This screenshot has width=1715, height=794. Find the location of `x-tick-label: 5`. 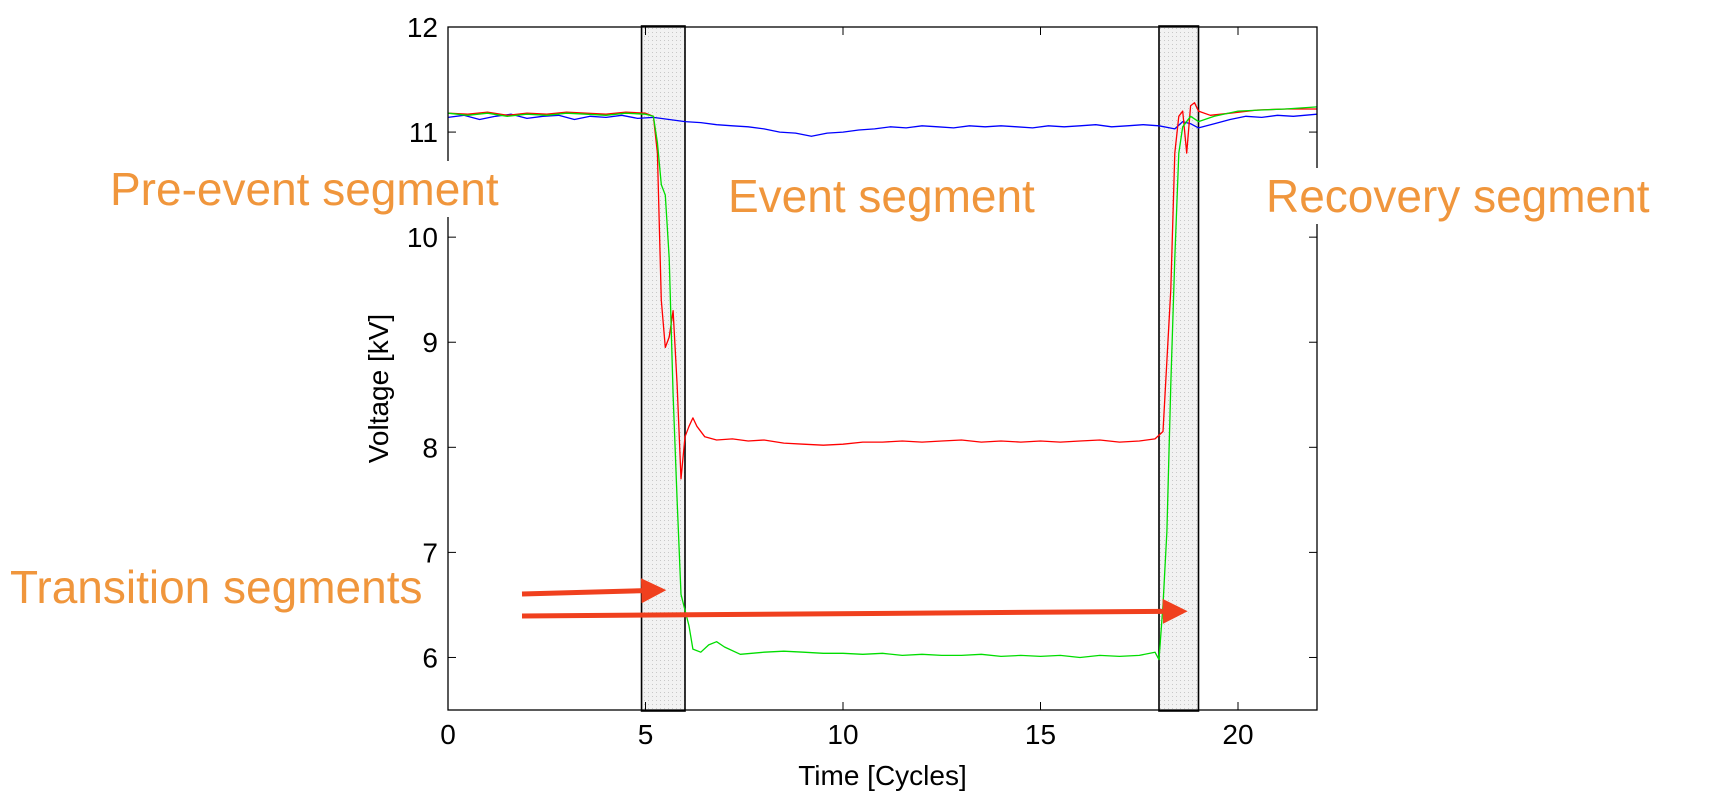

x-tick-label: 5 is located at coordinates (646, 734).